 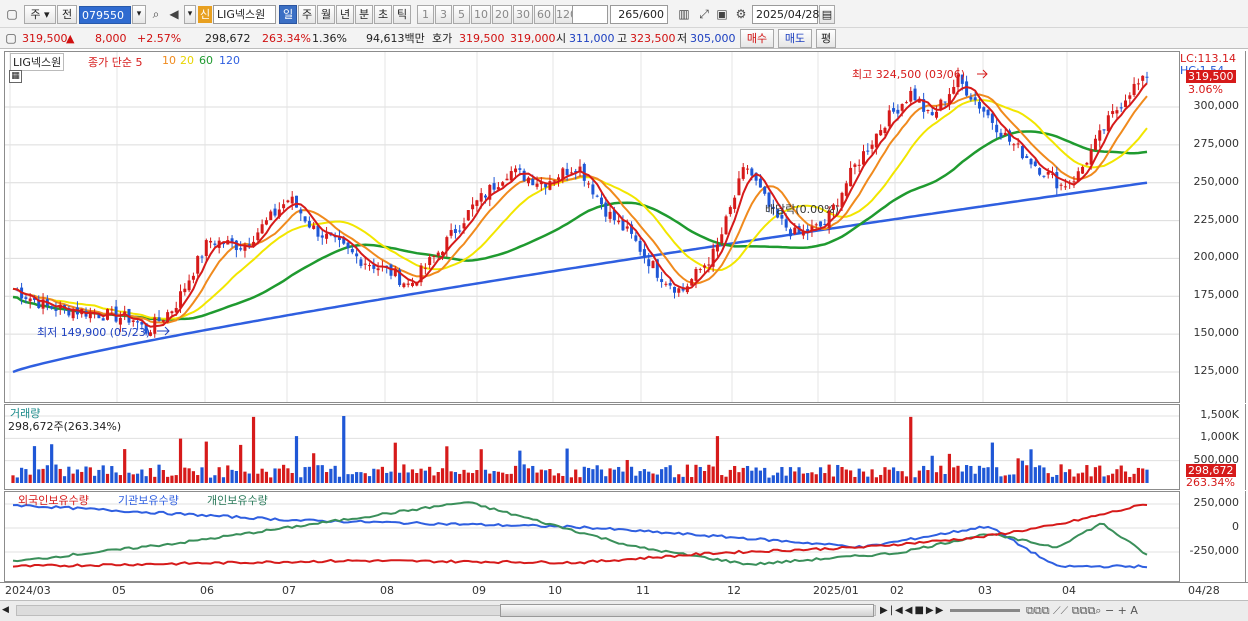 I want to click on interval-0: 1, so click(x=425, y=14).